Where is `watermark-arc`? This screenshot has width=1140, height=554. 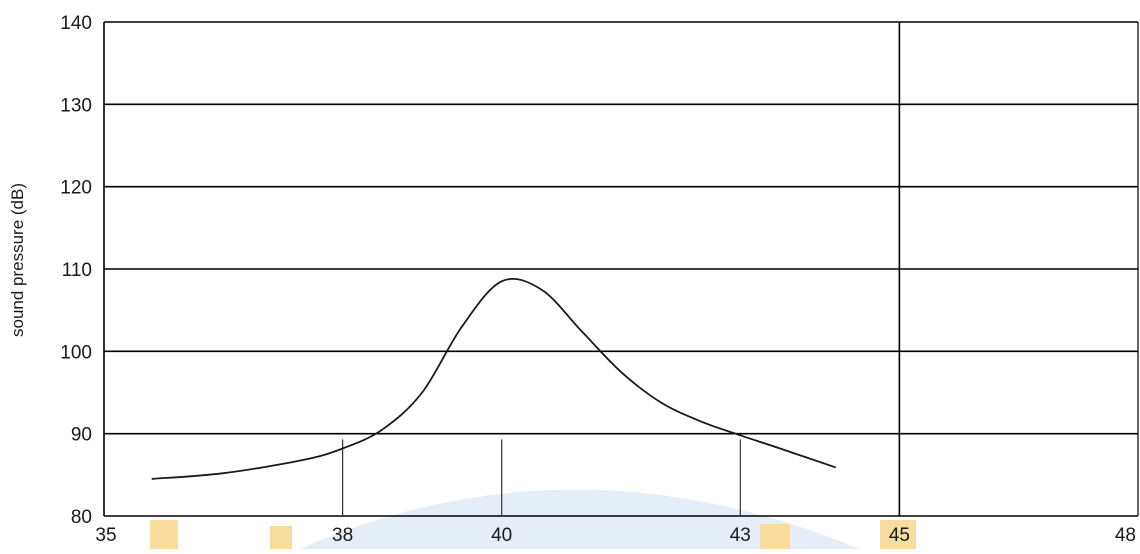
watermark-arc is located at coordinates (580, 519).